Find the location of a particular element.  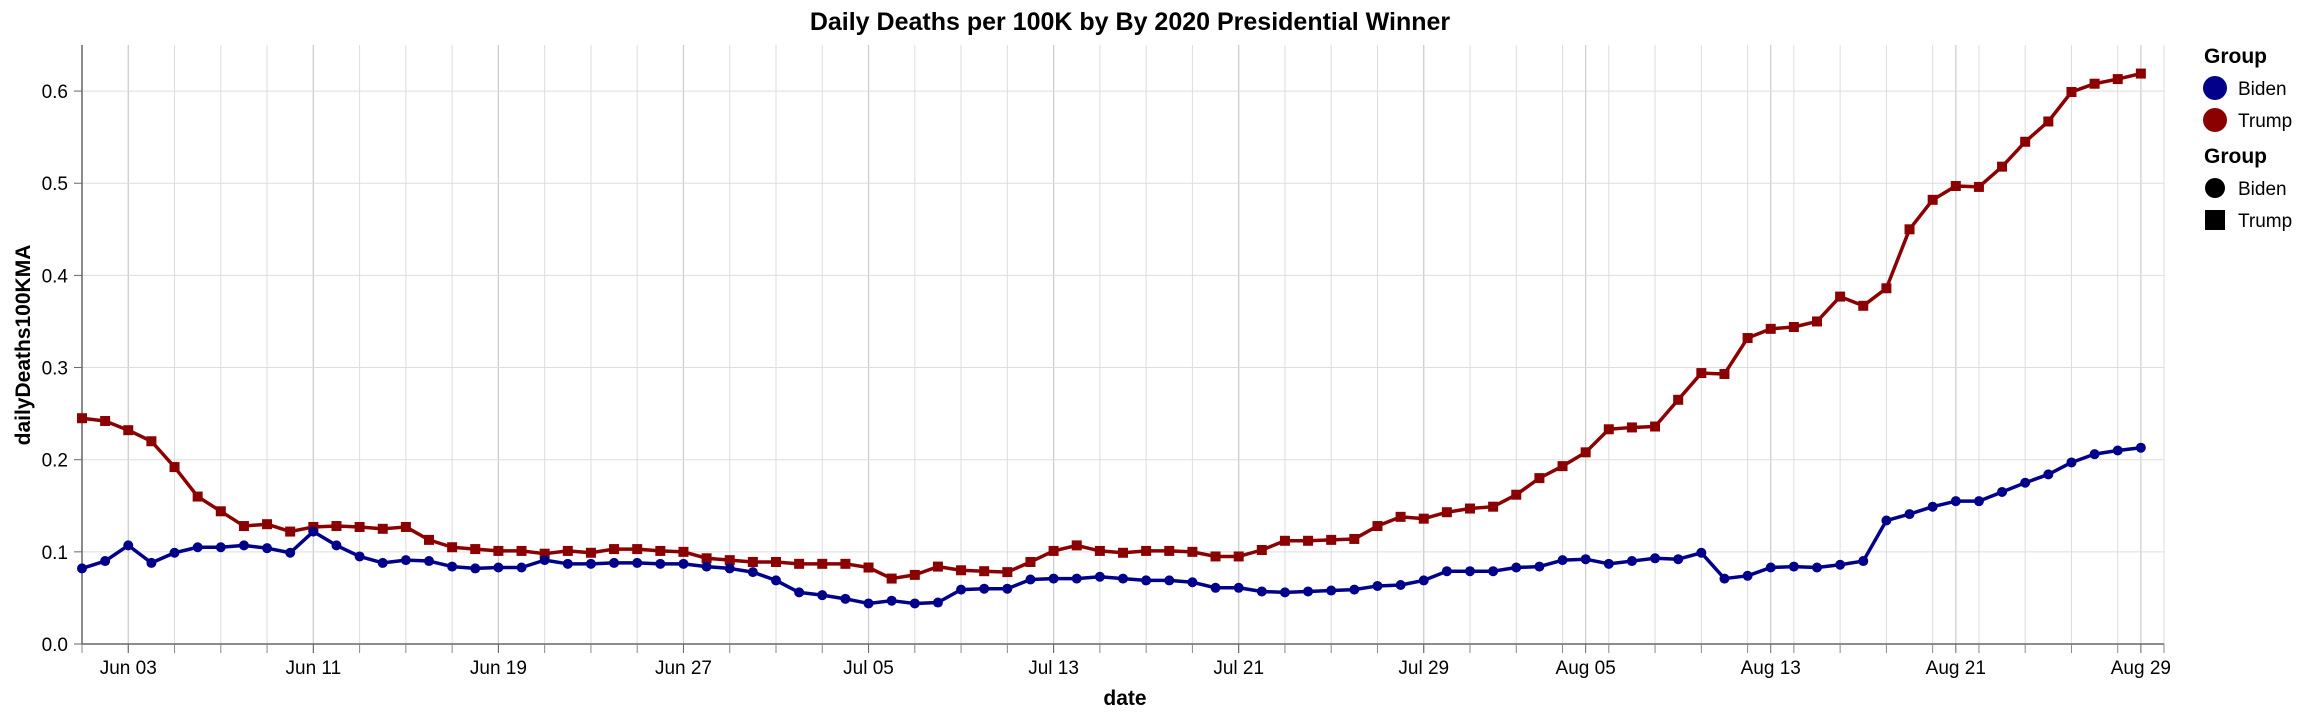

x-axis-label: date is located at coordinates (1124, 698).